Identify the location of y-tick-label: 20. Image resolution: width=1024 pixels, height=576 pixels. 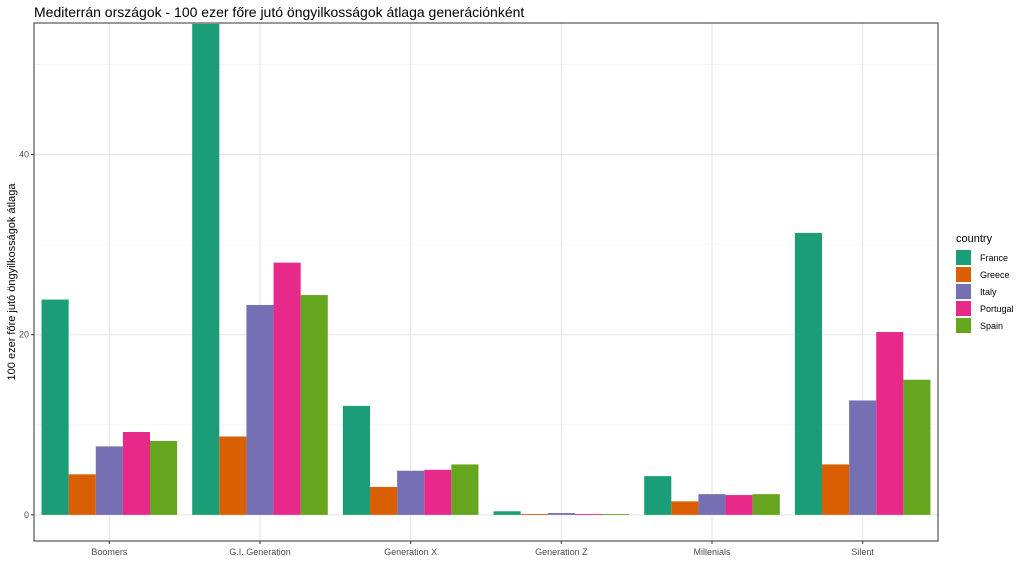
(24, 335).